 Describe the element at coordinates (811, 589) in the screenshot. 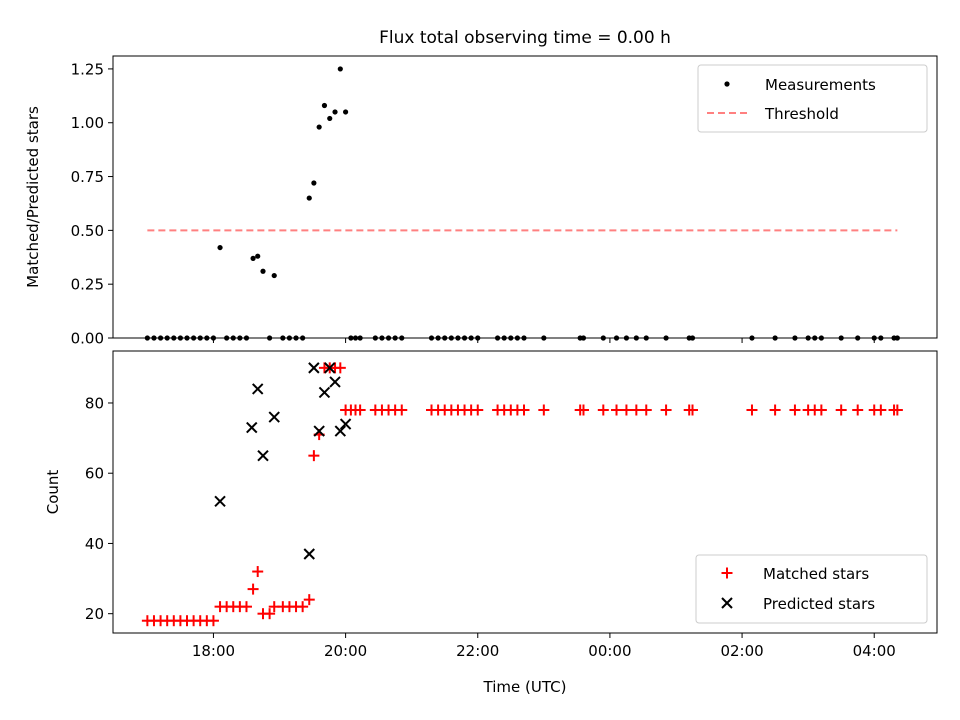

I see `bottom-legend: Matched stars Predicted stars` at that location.